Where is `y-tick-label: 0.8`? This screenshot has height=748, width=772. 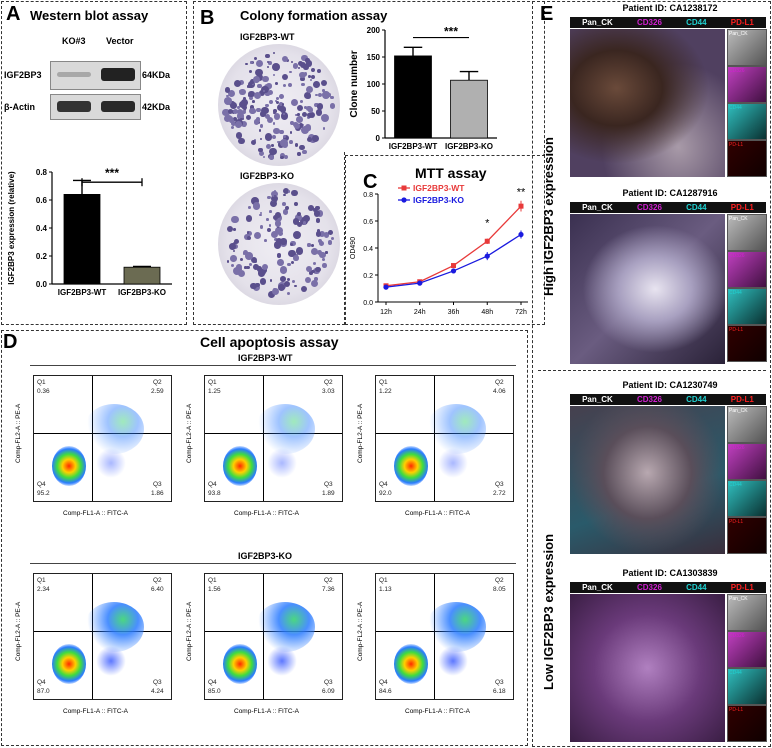 y-tick-label: 0.8 is located at coordinates (368, 195).